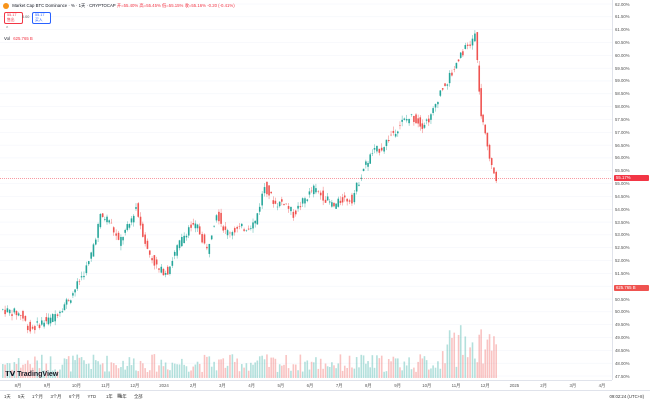 The width and height of the screenshot is (650, 402). Describe the element at coordinates (74, 396) in the screenshot. I see `range-button: 6个月` at that location.